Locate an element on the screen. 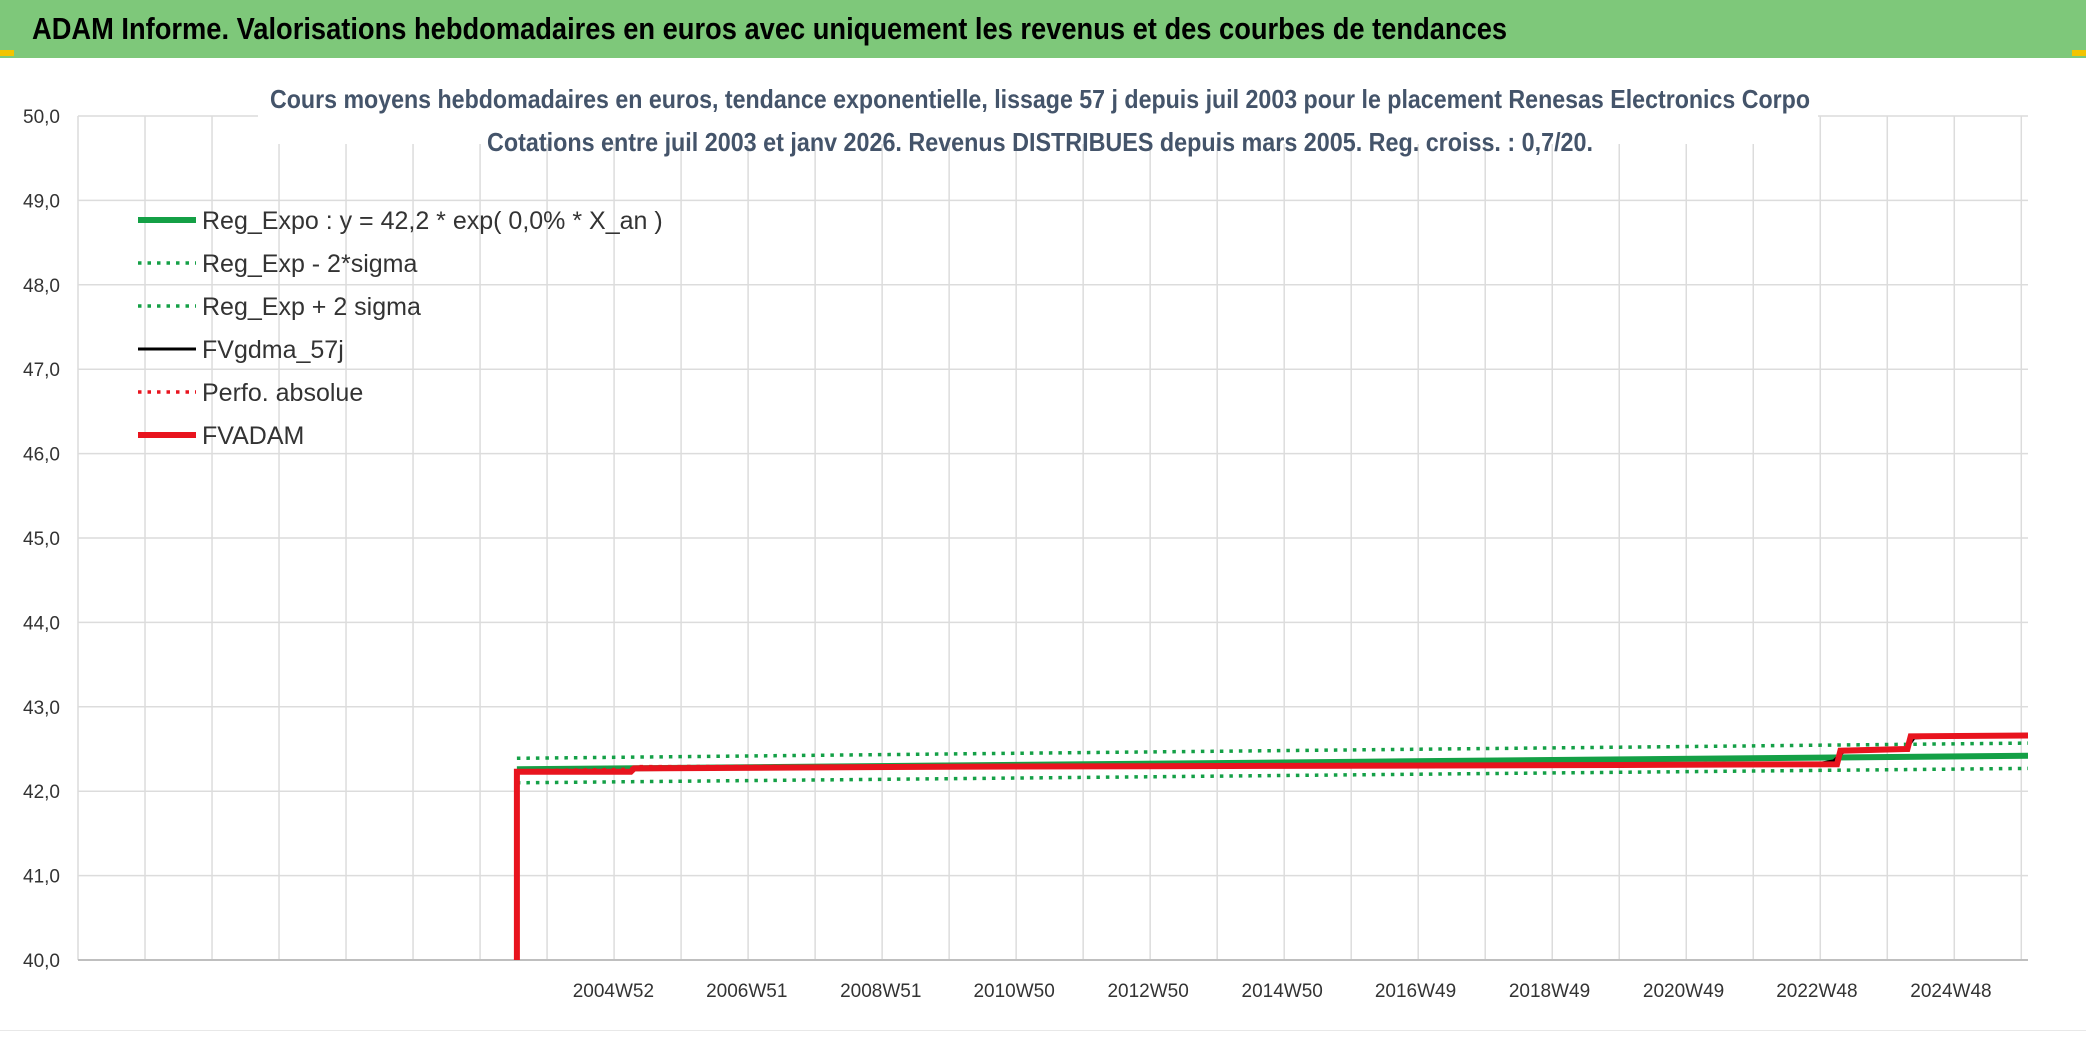 This screenshot has width=2086, height=1039. y-tick-label: 49,0 is located at coordinates (41, 201).